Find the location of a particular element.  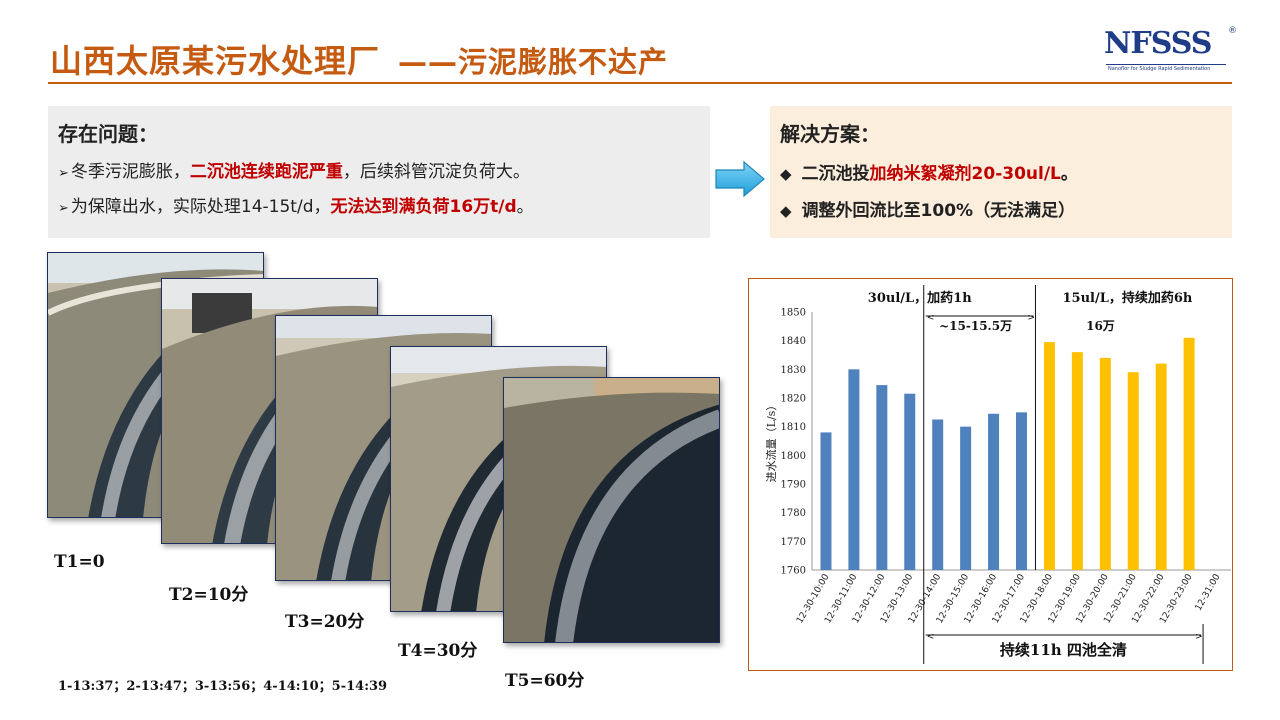

bar-12-30-19:00 is located at coordinates (1077, 461).